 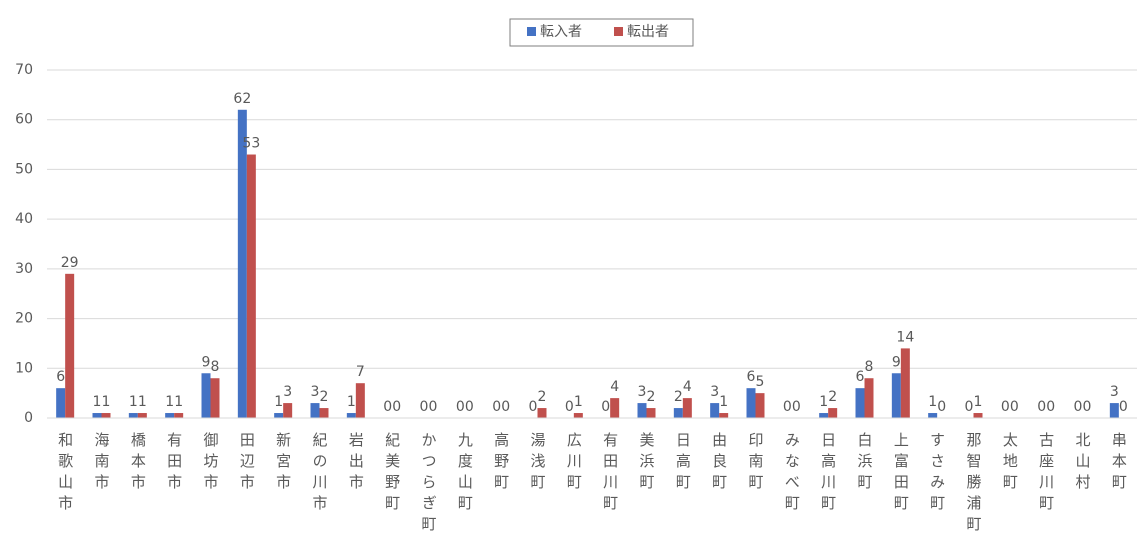 I want to click on x-tick-label: 海南市, so click(x=102, y=463).